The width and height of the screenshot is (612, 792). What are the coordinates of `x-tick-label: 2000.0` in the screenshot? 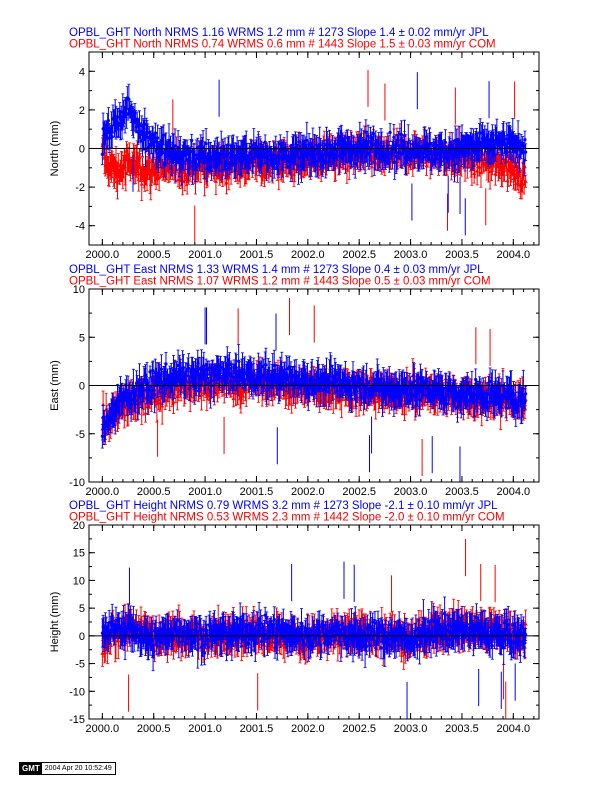 It's located at (103, 255).